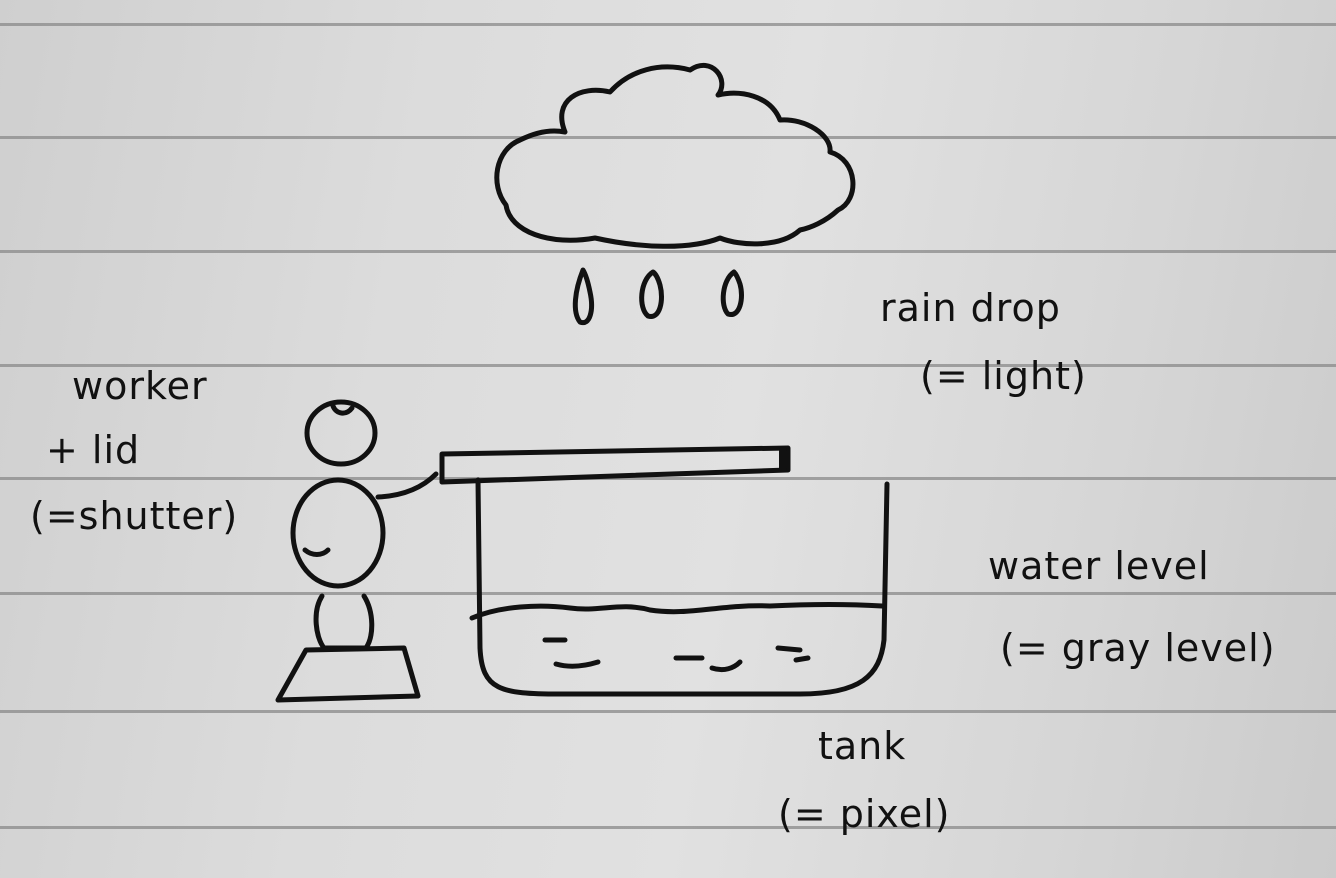 The height and width of the screenshot is (878, 1336). I want to click on worker-body-sketch, so click(338, 533).